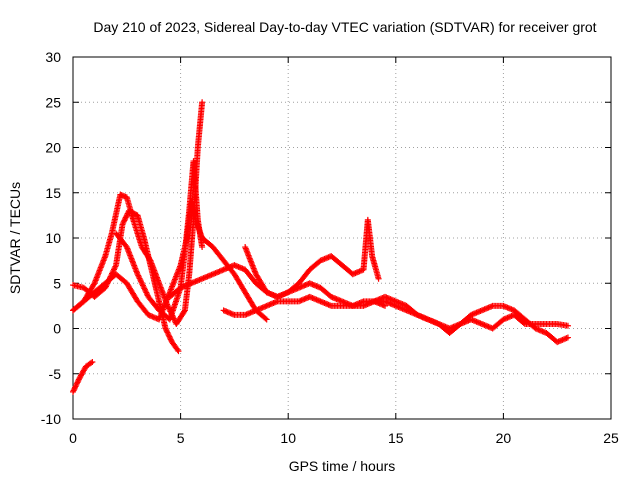 This screenshot has height=480, width=640. What do you see at coordinates (611, 438) in the screenshot?
I see `x-tick-label: 25` at bounding box center [611, 438].